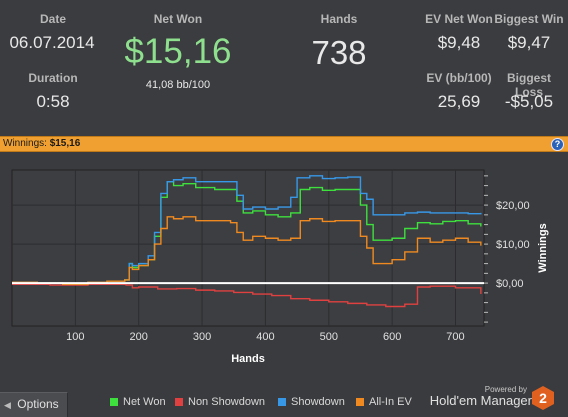 The image size is (568, 417). I want to click on legend-net-won: Net Won, so click(138, 402).